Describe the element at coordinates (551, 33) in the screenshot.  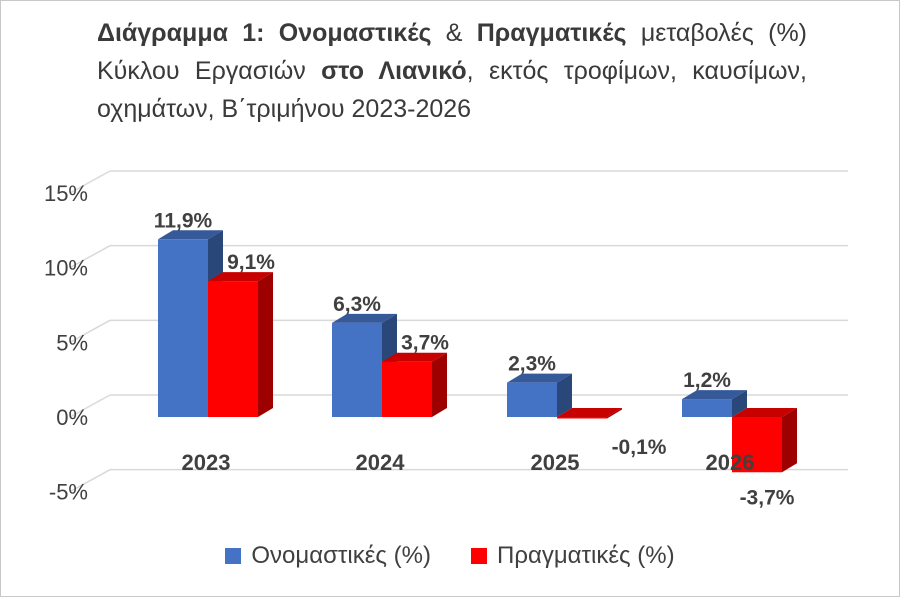
I see `title-segment: Πραγματικές` at that location.